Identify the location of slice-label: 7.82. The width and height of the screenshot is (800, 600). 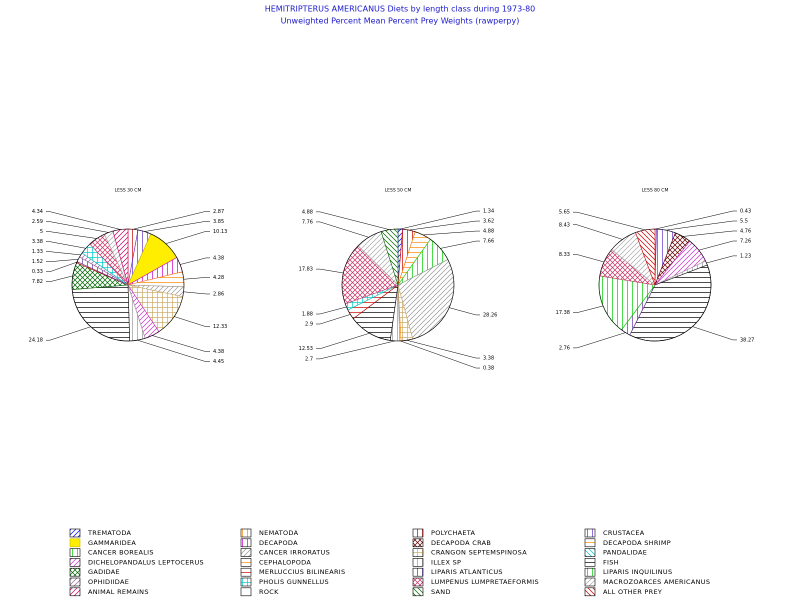
(37, 282).